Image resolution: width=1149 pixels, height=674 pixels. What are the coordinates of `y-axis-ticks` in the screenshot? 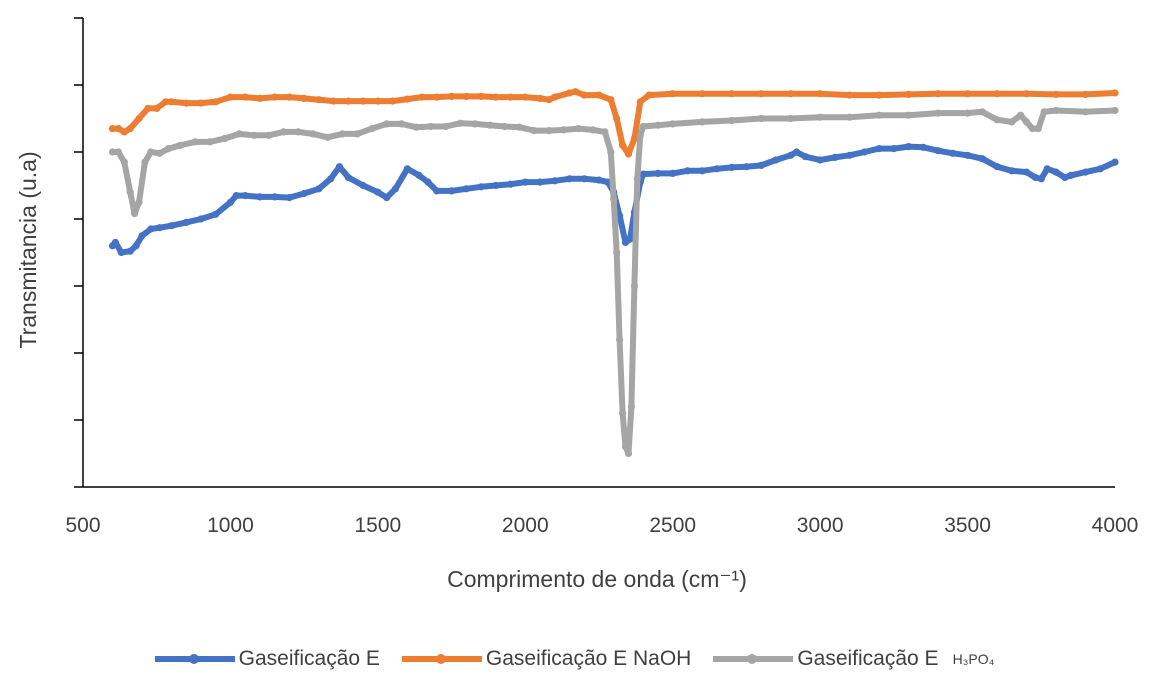 It's located at (78, 252).